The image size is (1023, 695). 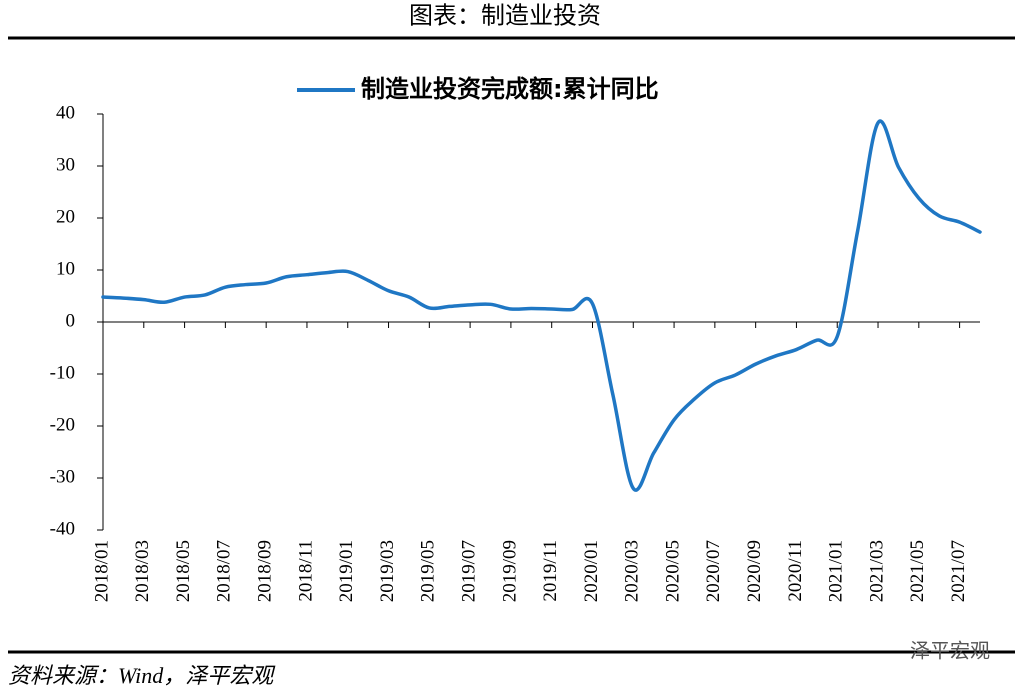 I want to click on x-tick-label: 2020/09, so click(x=754, y=571).